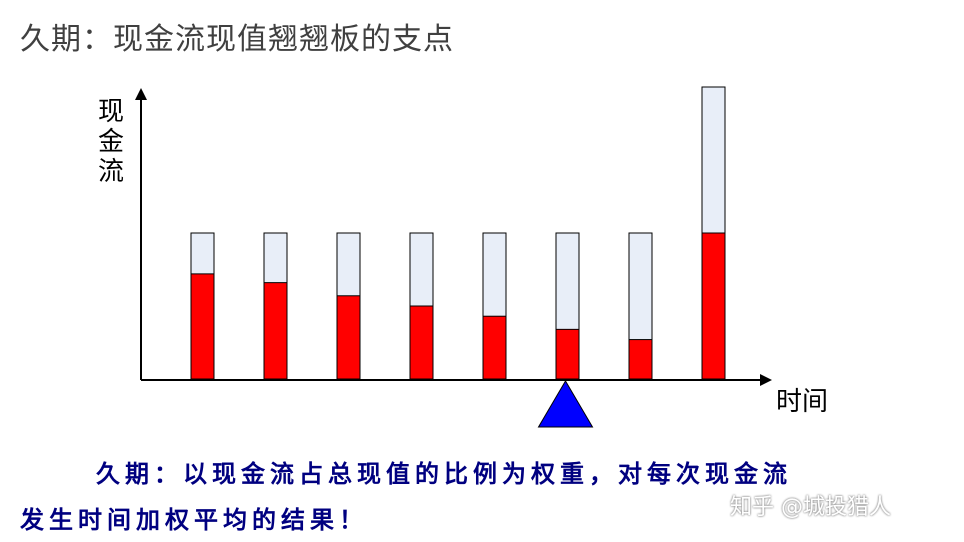 This screenshot has height=542, width=964. Describe the element at coordinates (237, 39) in the screenshot. I see `page-title: 久期：现金流现值翘翘板的支点` at that location.